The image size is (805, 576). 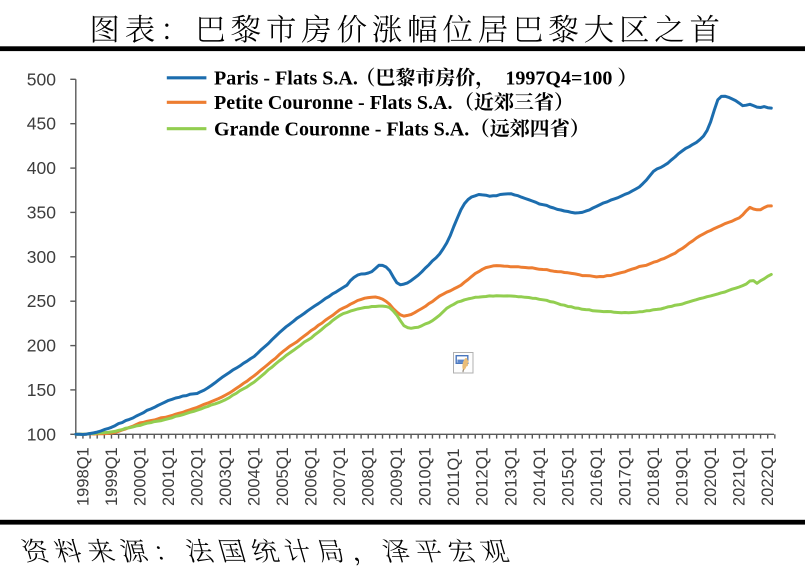 What do you see at coordinates (540, 476) in the screenshot?
I see `svg-text: 2014Q1` at bounding box center [540, 476].